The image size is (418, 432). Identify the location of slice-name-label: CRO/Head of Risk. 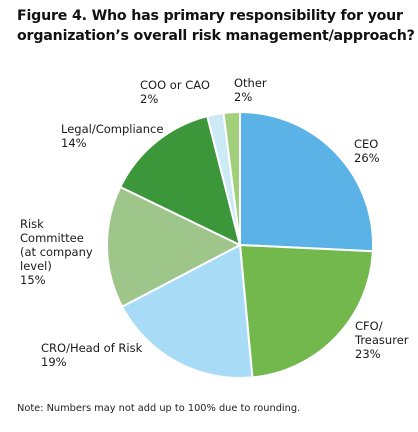
(92, 348).